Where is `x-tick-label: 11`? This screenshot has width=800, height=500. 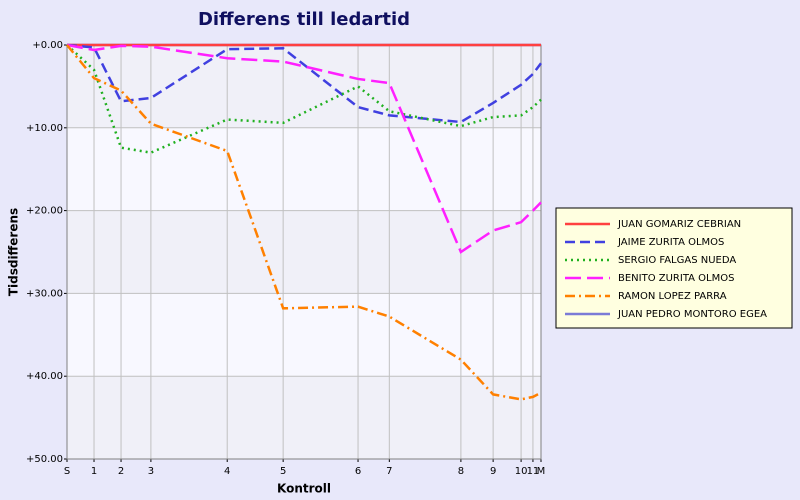
x-tick-label: 11 is located at coordinates (533, 471).